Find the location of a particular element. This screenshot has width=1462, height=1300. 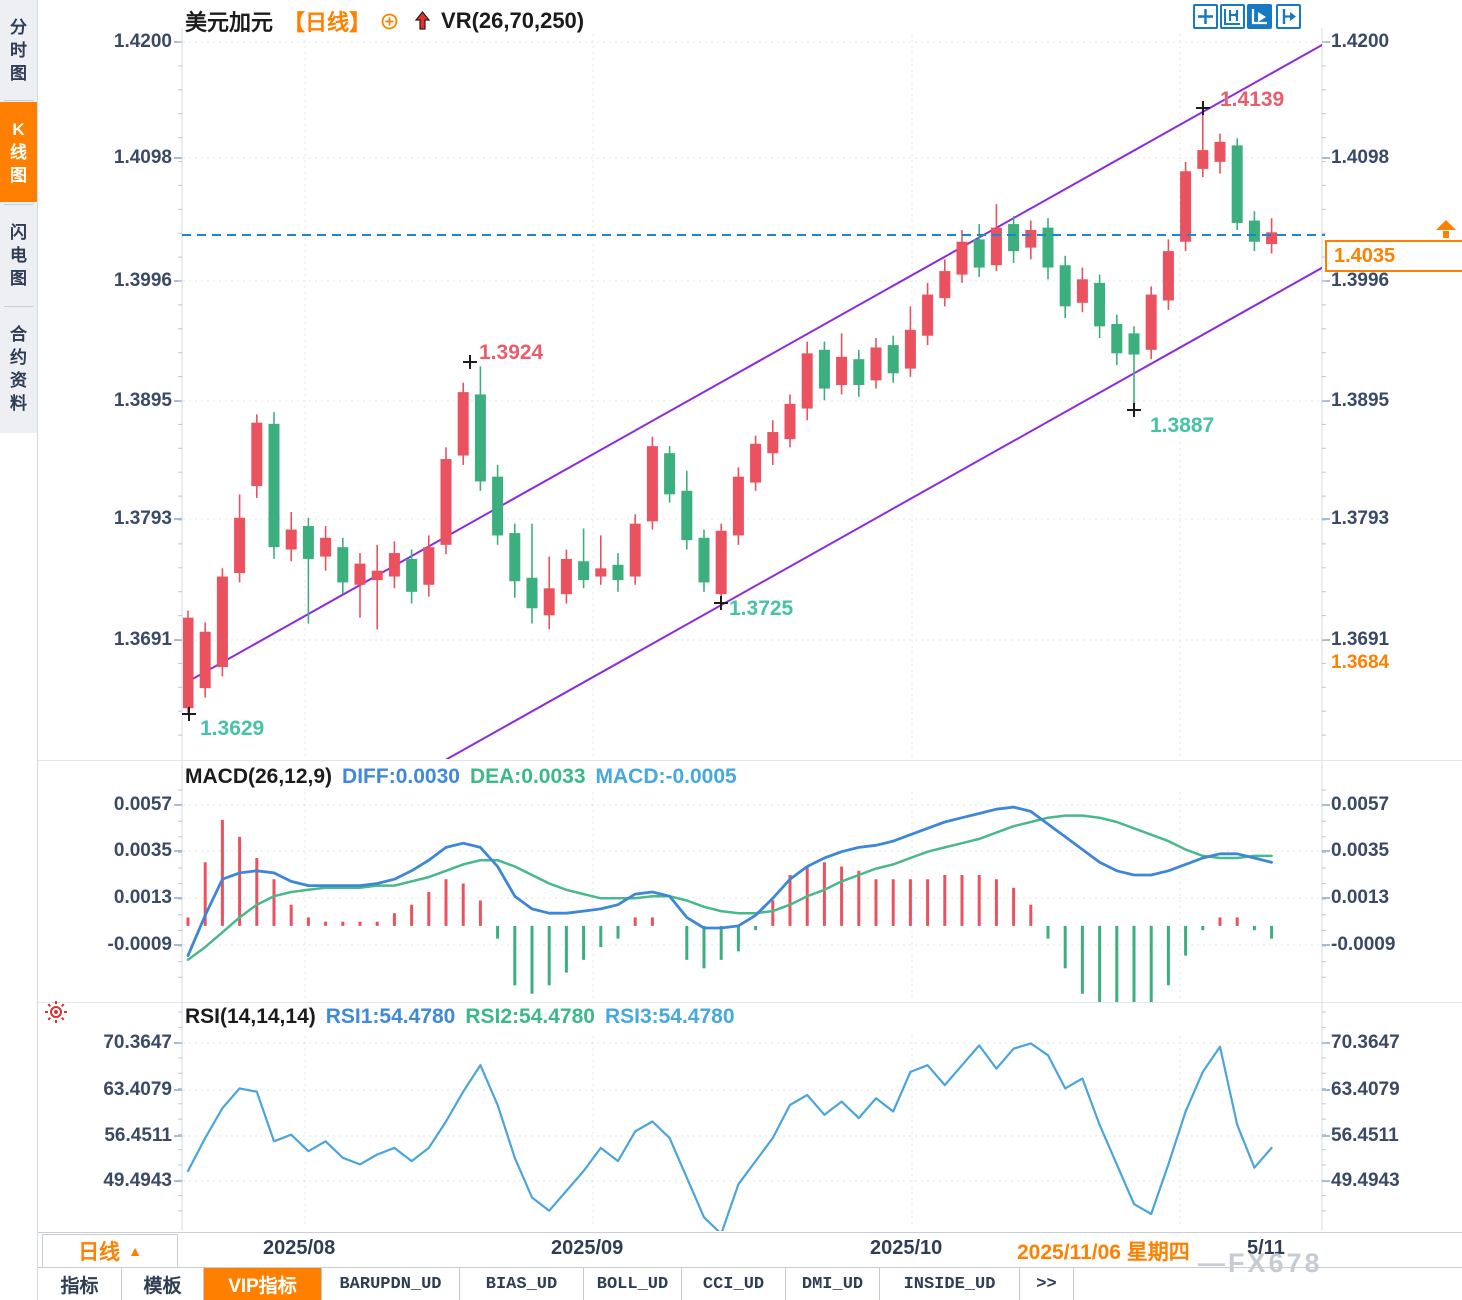

sidebar-tab-time-chart: 分时图 is located at coordinates (18, 50).